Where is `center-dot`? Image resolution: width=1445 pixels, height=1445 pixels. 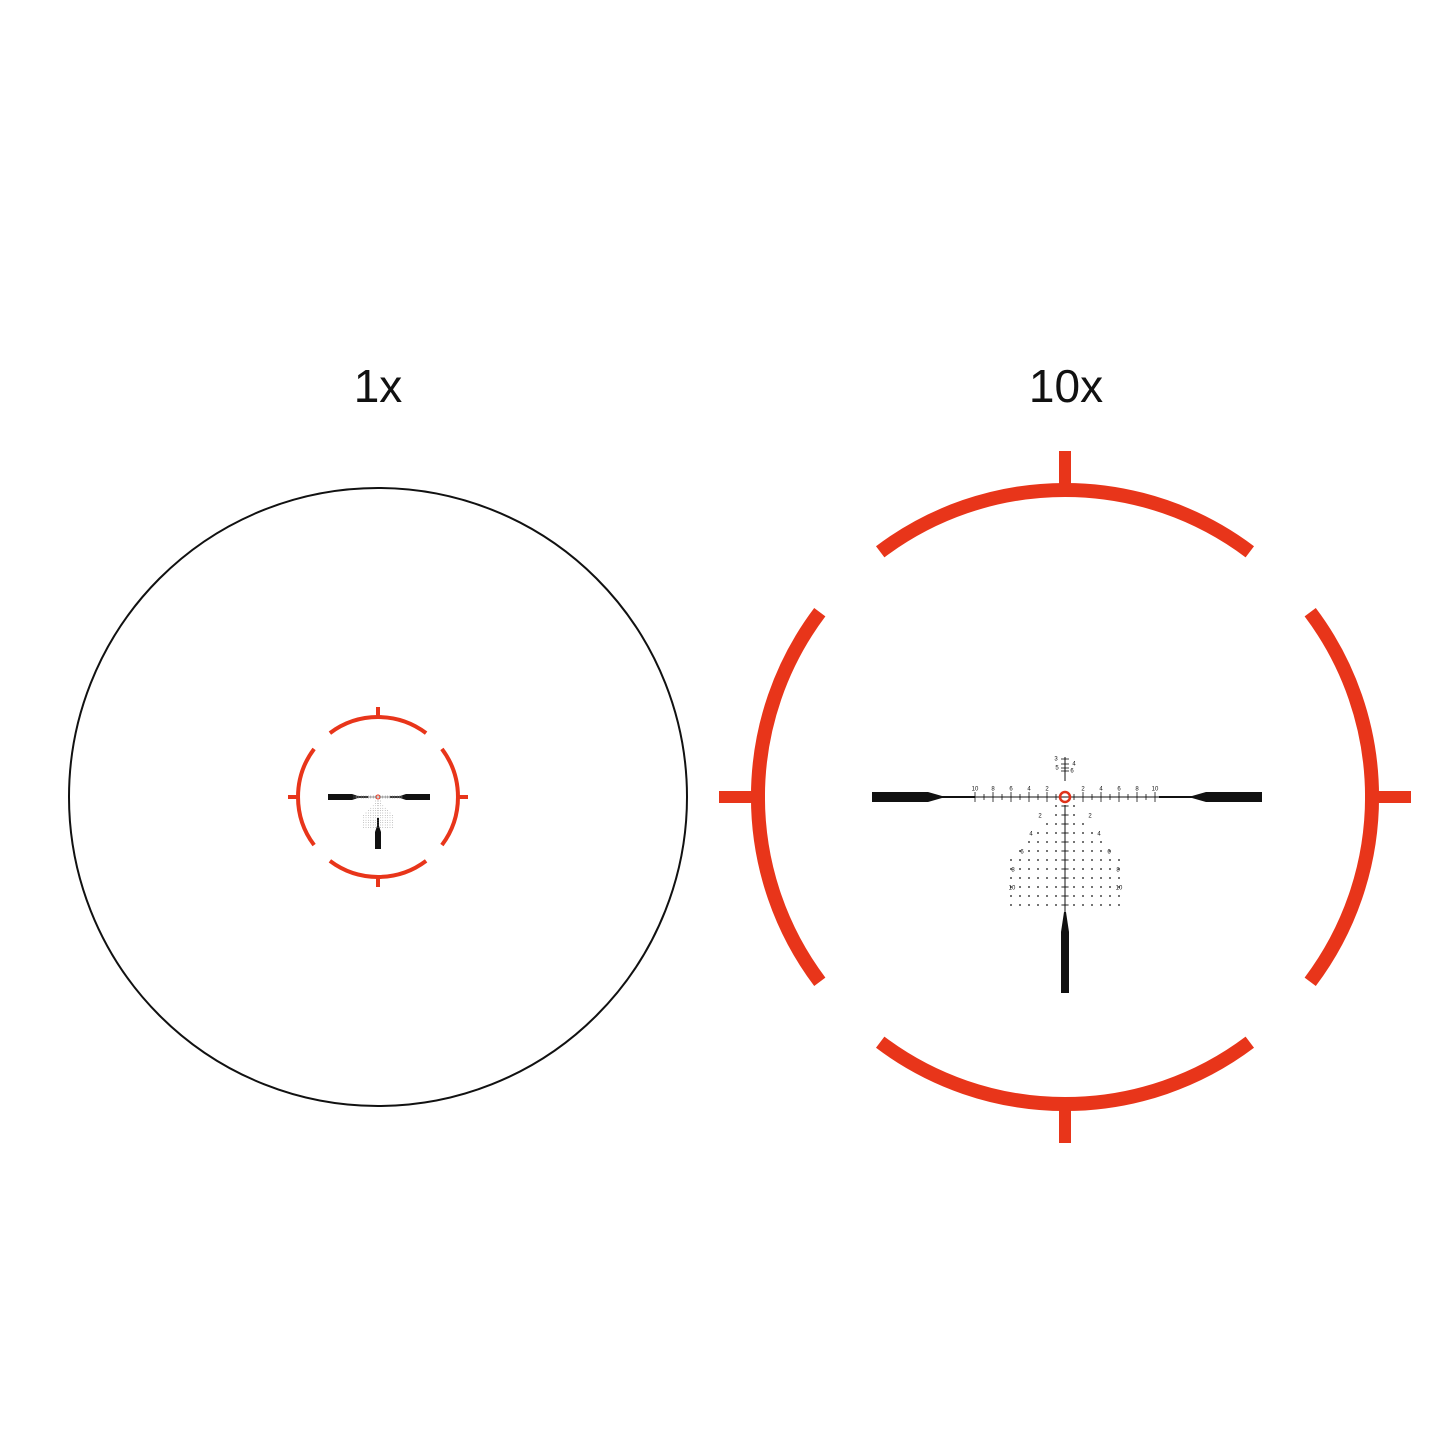
center-dot is located at coordinates (378, 797).